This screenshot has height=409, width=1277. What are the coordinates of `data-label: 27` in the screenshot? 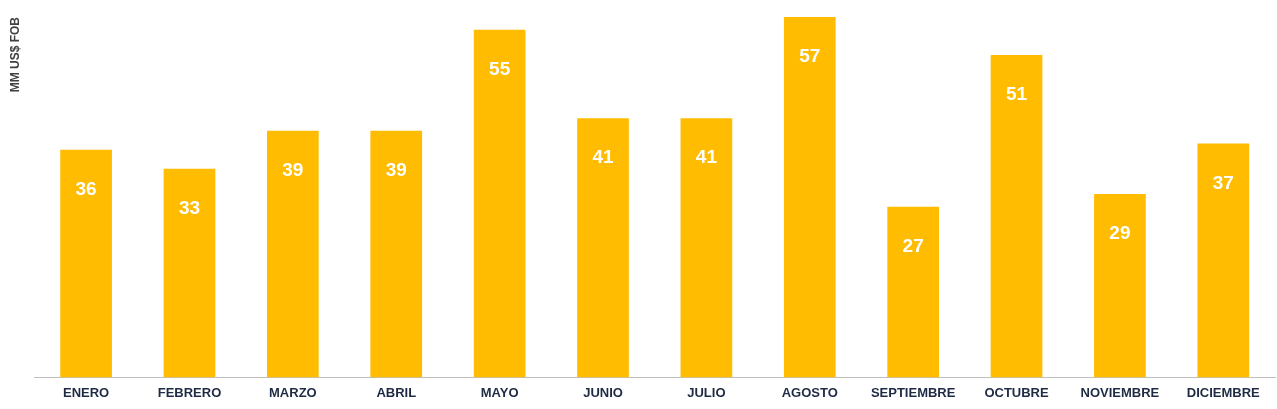 It's located at (913, 245).